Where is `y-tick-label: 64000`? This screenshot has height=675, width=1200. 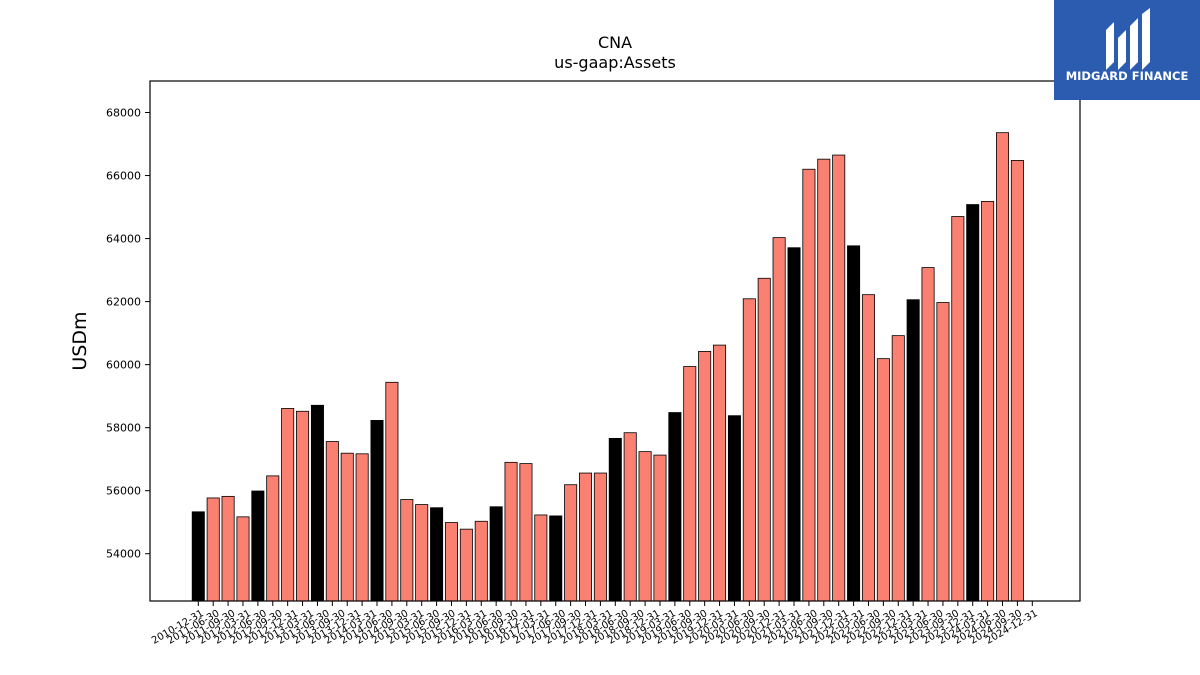 y-tick-label: 64000 is located at coordinates (123, 239).